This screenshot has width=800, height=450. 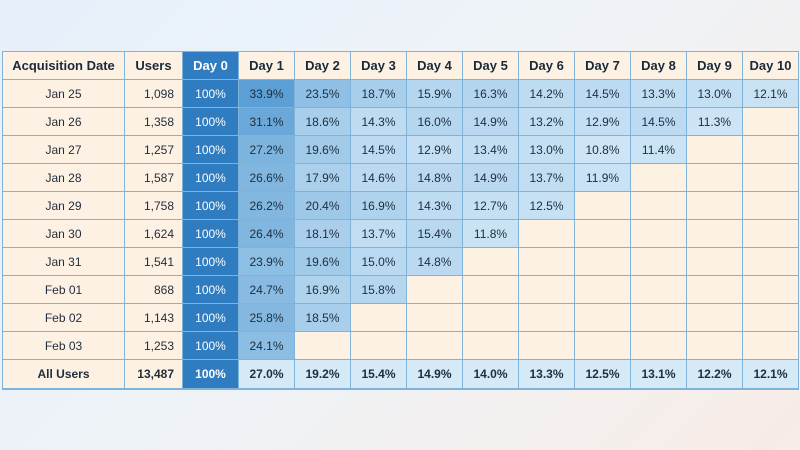 I want to click on retention-cell-day-2: 18.1%, so click(x=322, y=233).